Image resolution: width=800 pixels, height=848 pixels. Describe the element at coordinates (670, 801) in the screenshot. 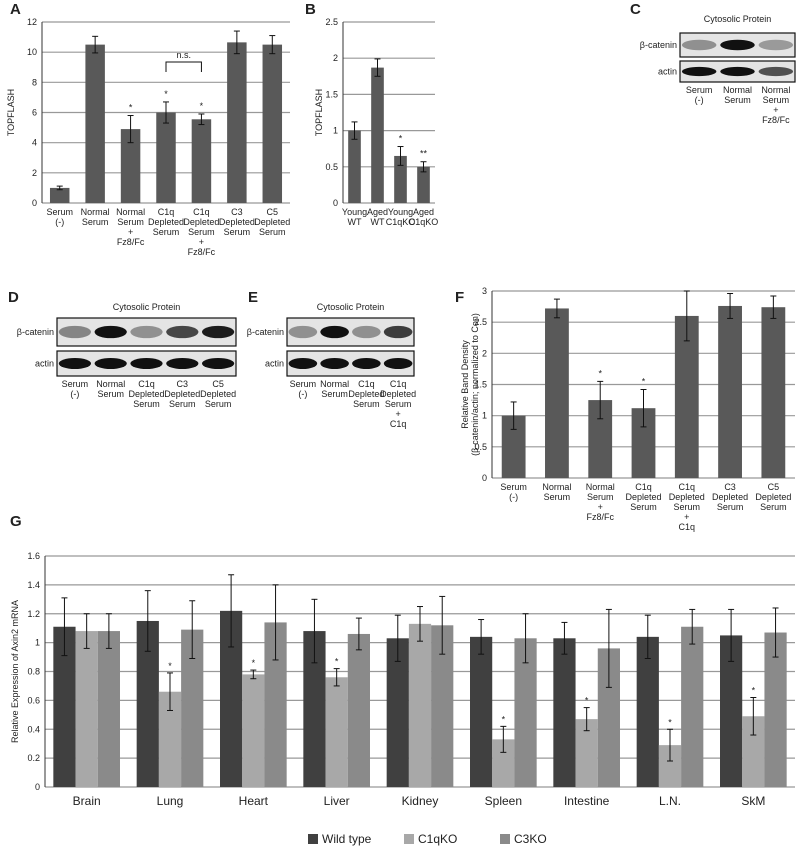

I see `x-tick-label: L.N.` at that location.